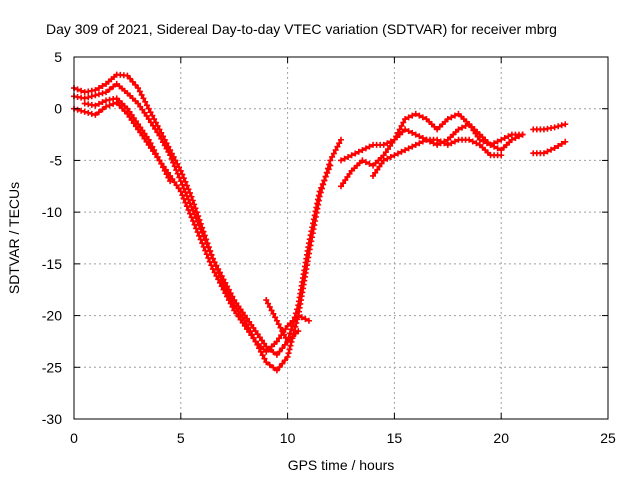 Image resolution: width=640 pixels, height=480 pixels. Describe the element at coordinates (431, 142) in the screenshot. I see `series-line` at that location.